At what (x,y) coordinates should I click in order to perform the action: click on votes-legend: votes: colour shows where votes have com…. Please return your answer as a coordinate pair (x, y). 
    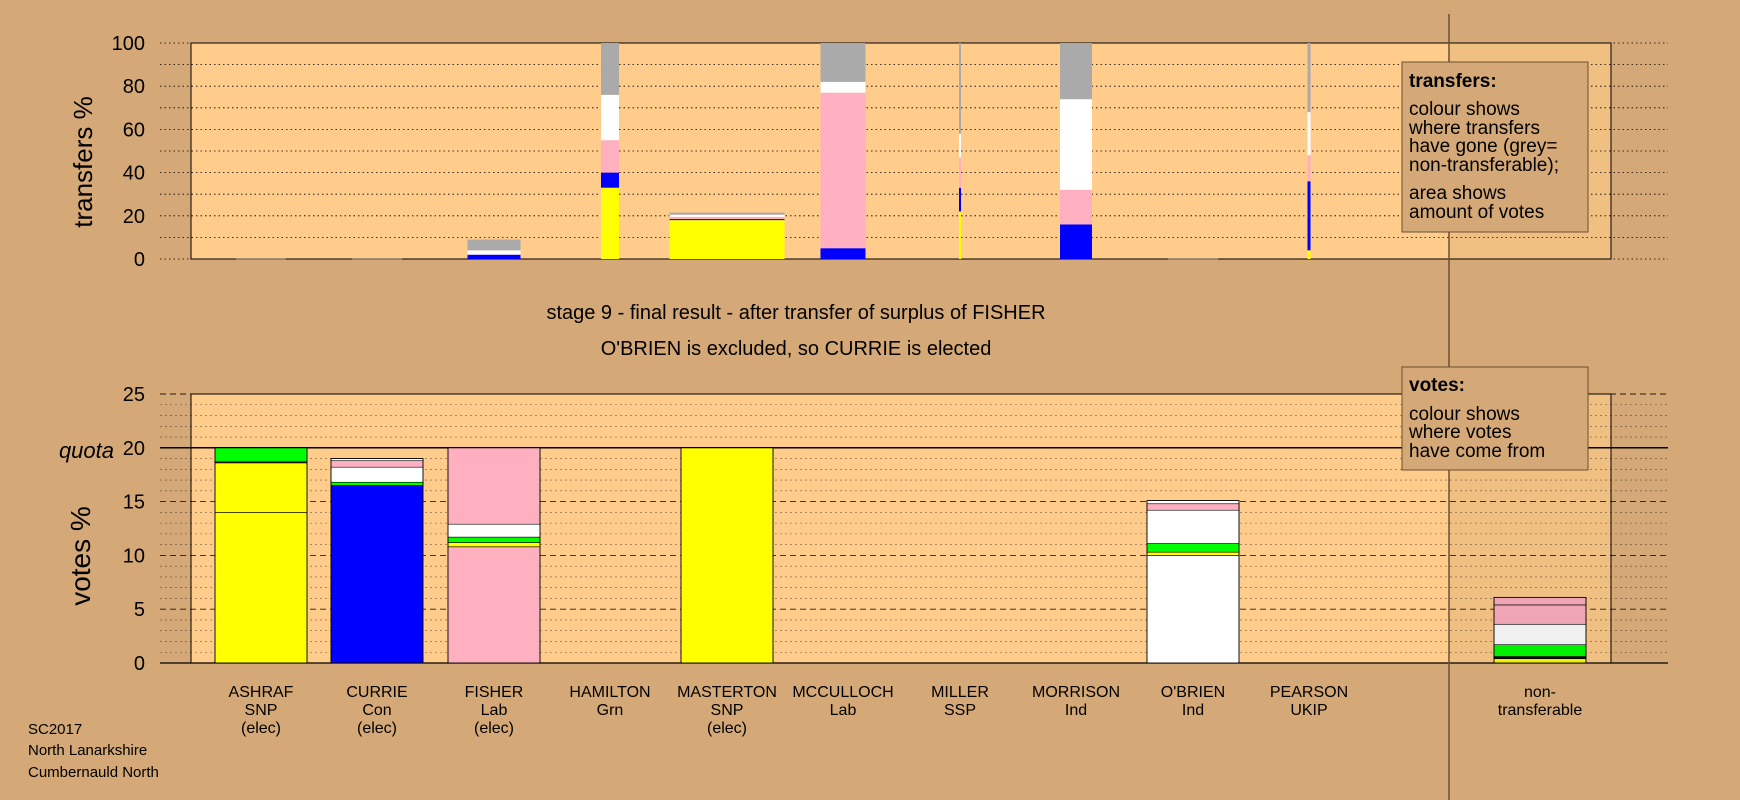
    Looking at the image, I should click on (1495, 418).